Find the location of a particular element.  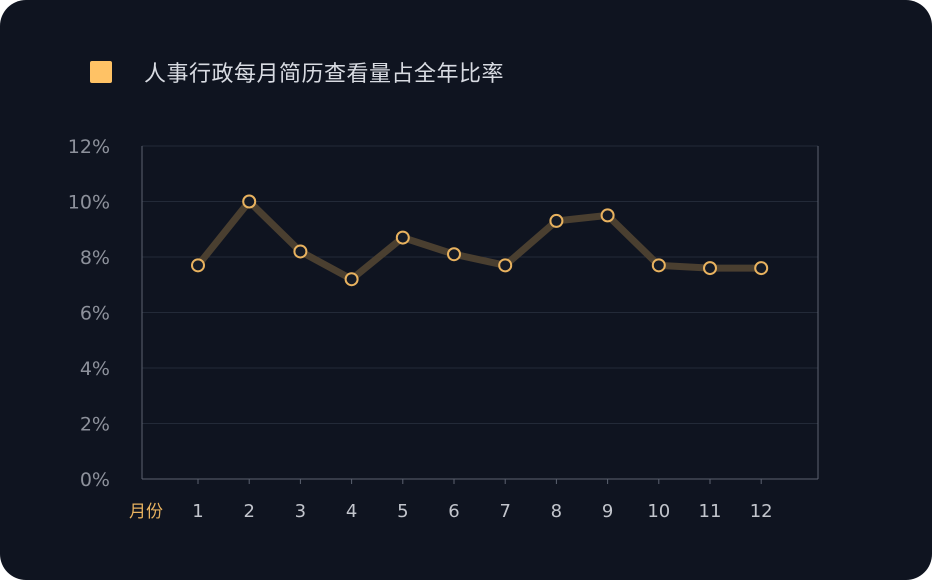

series-line is located at coordinates (479, 240).